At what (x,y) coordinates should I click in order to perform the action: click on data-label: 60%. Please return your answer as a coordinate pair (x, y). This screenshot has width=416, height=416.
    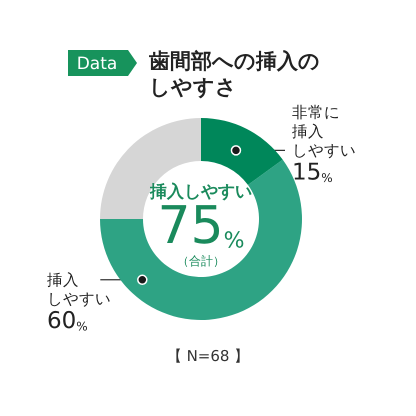
    Looking at the image, I should click on (67, 321).